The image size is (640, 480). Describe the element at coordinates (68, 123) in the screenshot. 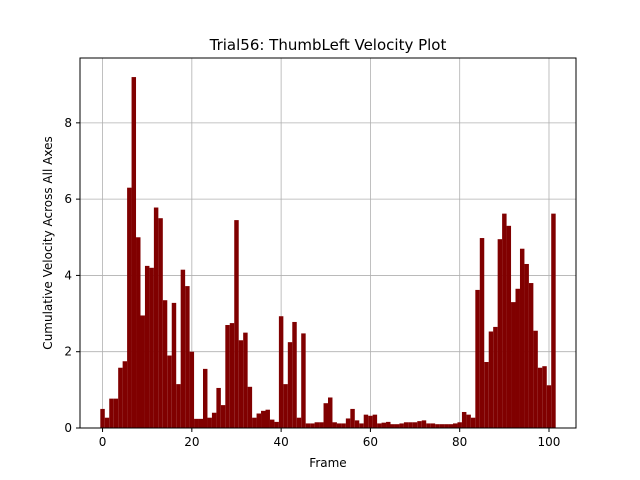

I see `y-tick-label: 8` at that location.